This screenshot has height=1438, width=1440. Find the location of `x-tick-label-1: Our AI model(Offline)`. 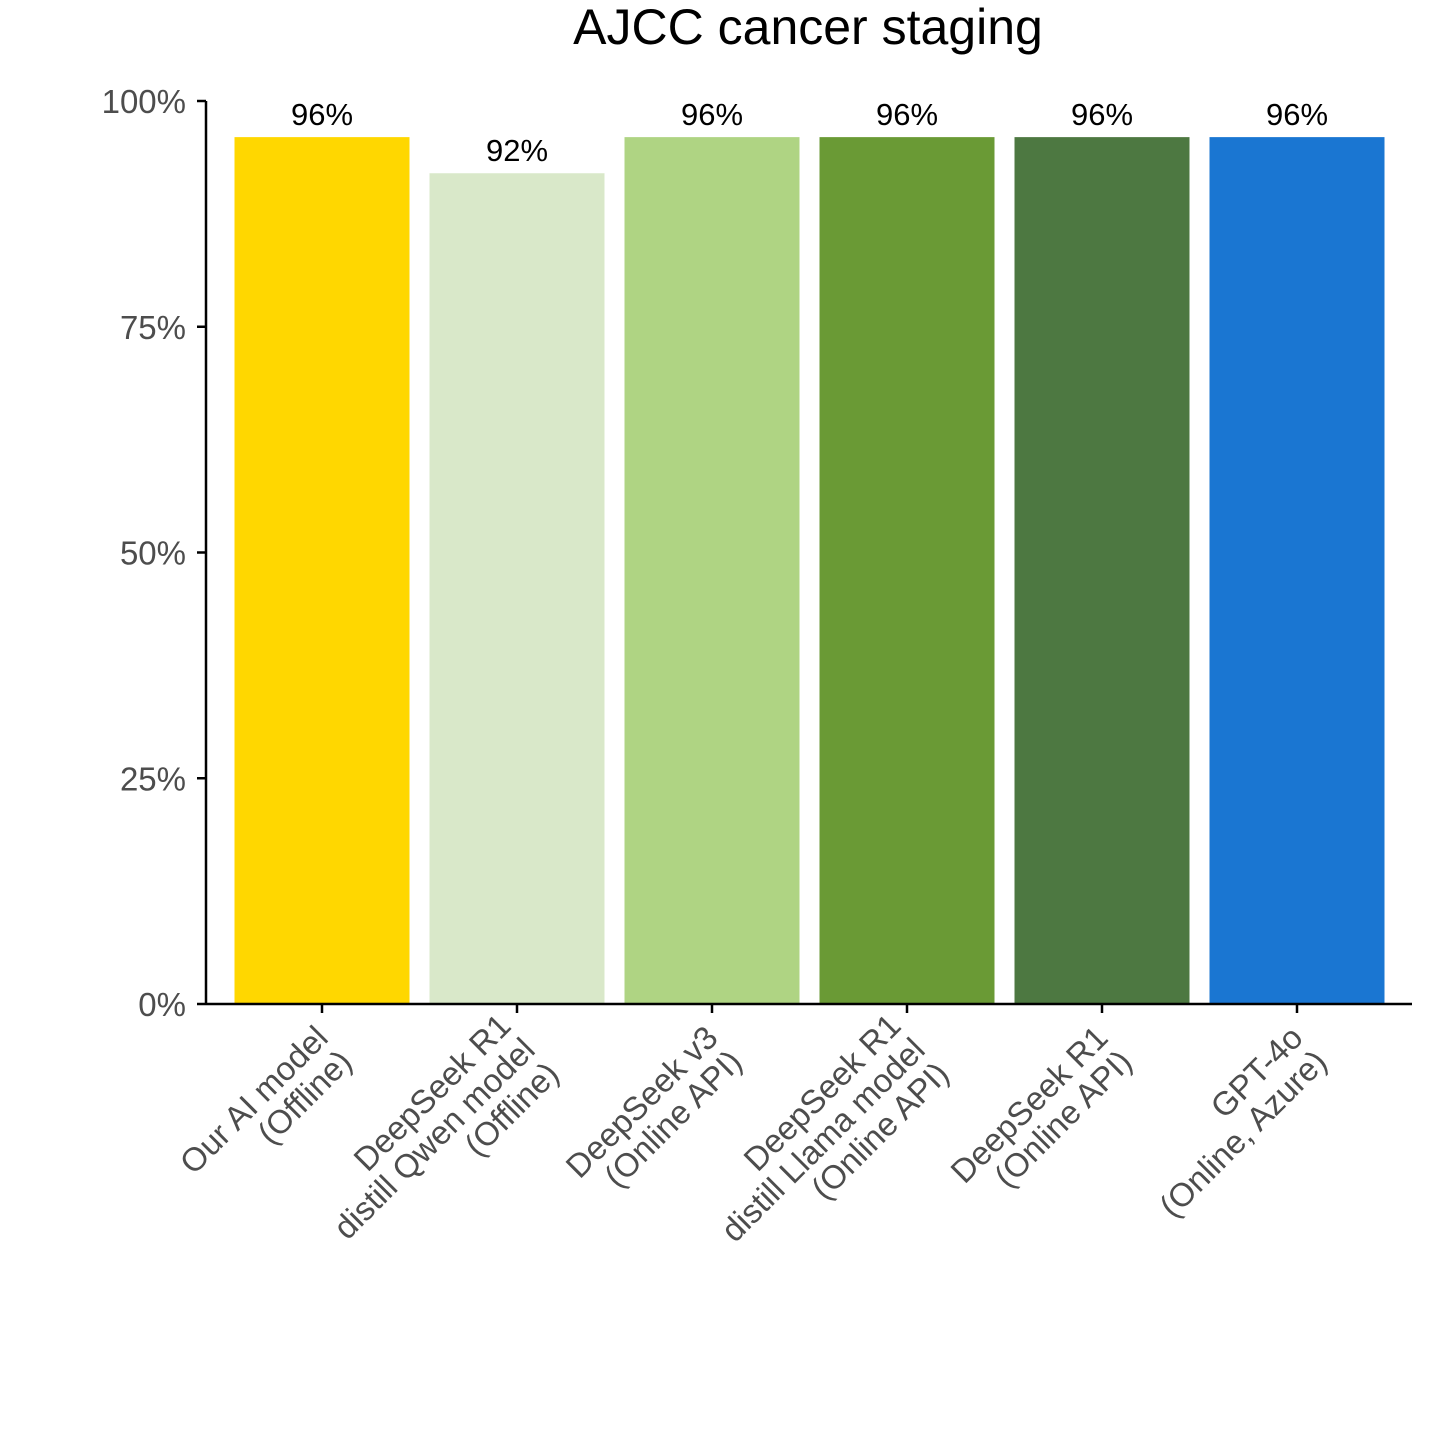

x-tick-label-1: Our AI model(Offline) is located at coordinates (265, 1112).